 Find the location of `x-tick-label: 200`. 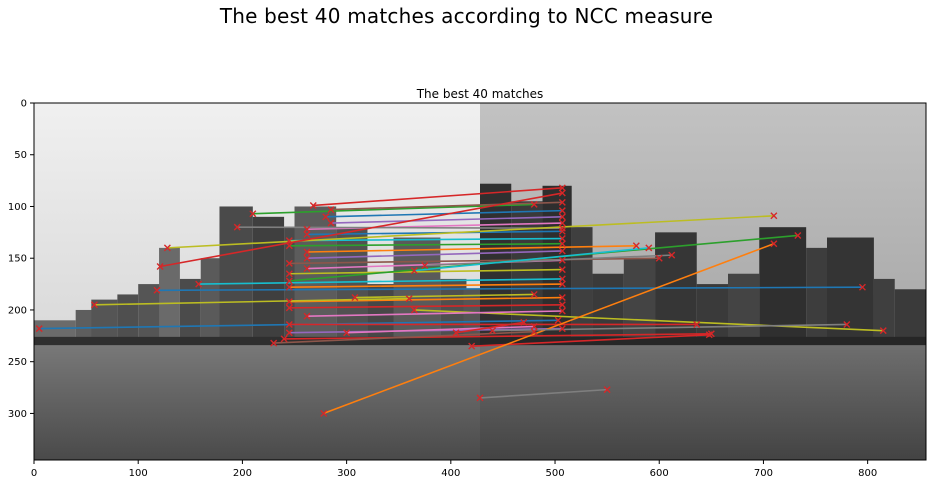

x-tick-label: 200 is located at coordinates (242, 473).